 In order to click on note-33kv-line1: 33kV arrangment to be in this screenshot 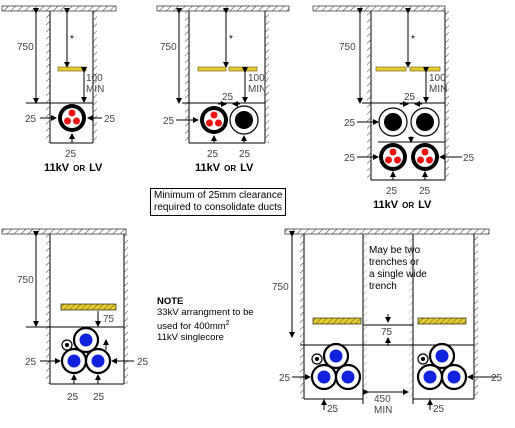, I will do `click(205, 312)`.